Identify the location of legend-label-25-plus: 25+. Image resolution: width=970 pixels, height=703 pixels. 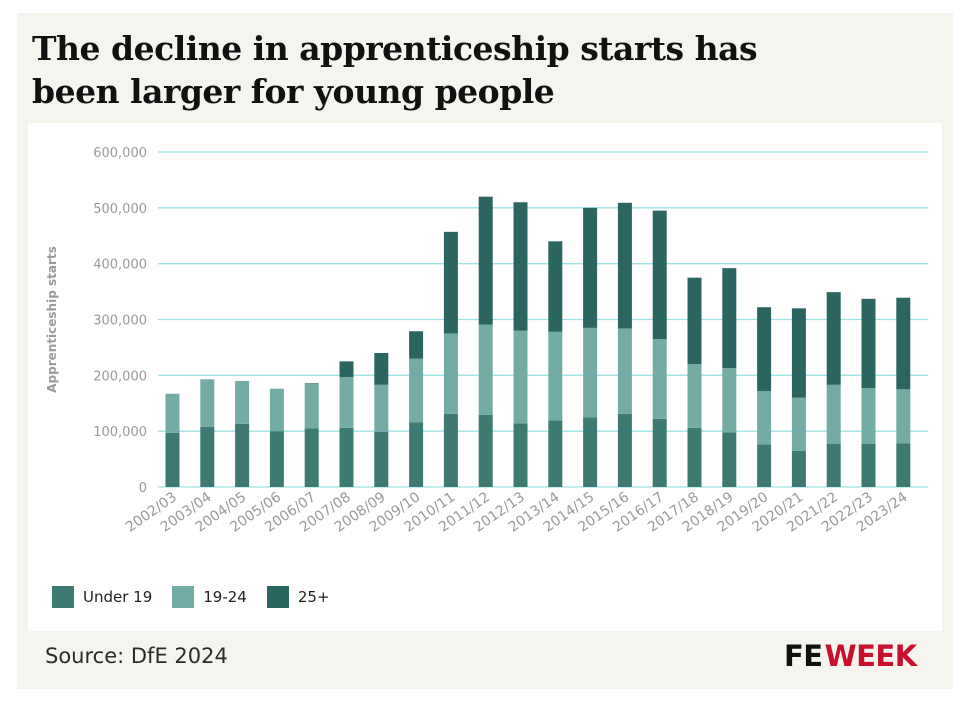
(313, 597).